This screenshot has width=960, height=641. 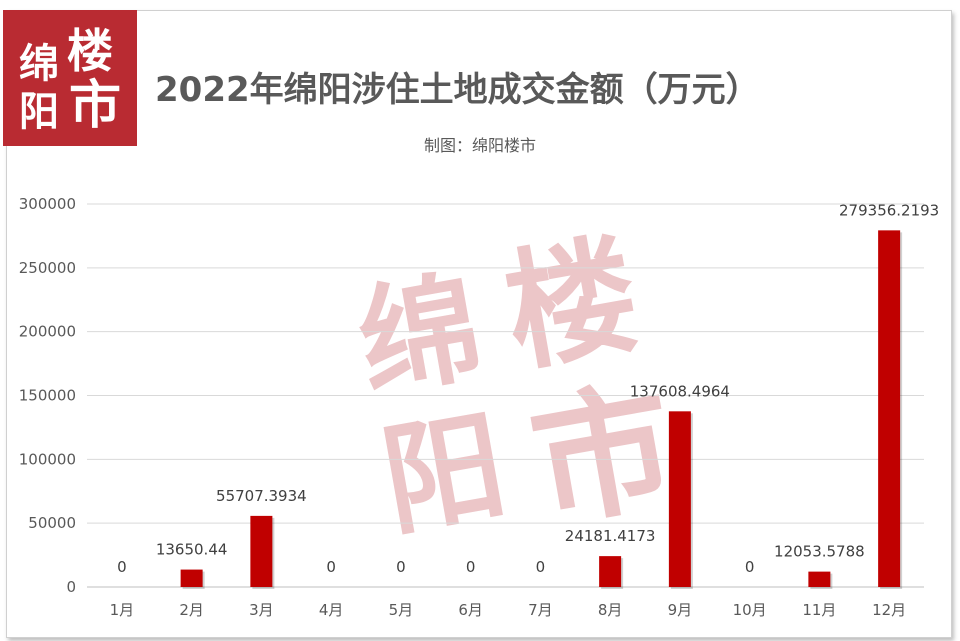 What do you see at coordinates (47, 332) in the screenshot?
I see `y-tick-label: 200000` at bounding box center [47, 332].